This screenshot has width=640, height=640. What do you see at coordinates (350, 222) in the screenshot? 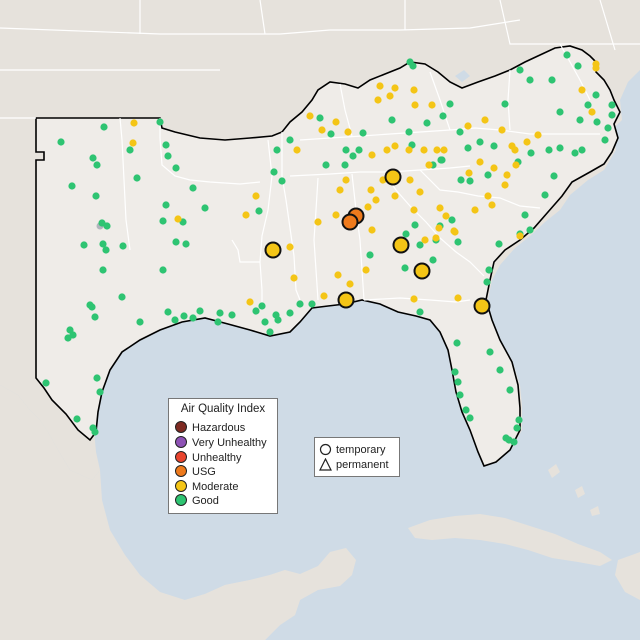
I see `large-monitor-marker-usg` at bounding box center [350, 222].